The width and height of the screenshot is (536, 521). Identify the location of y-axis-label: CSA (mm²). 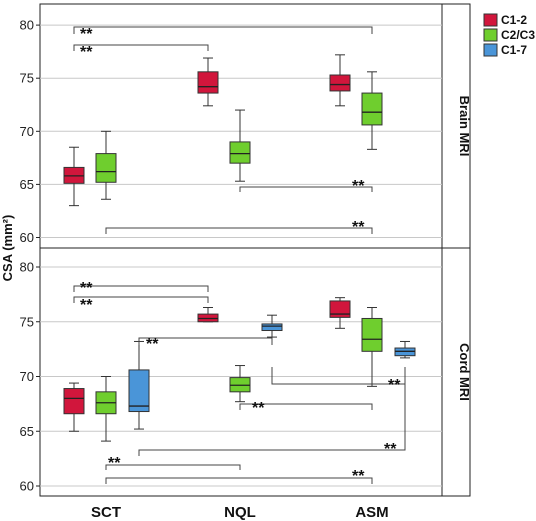
(7, 248).